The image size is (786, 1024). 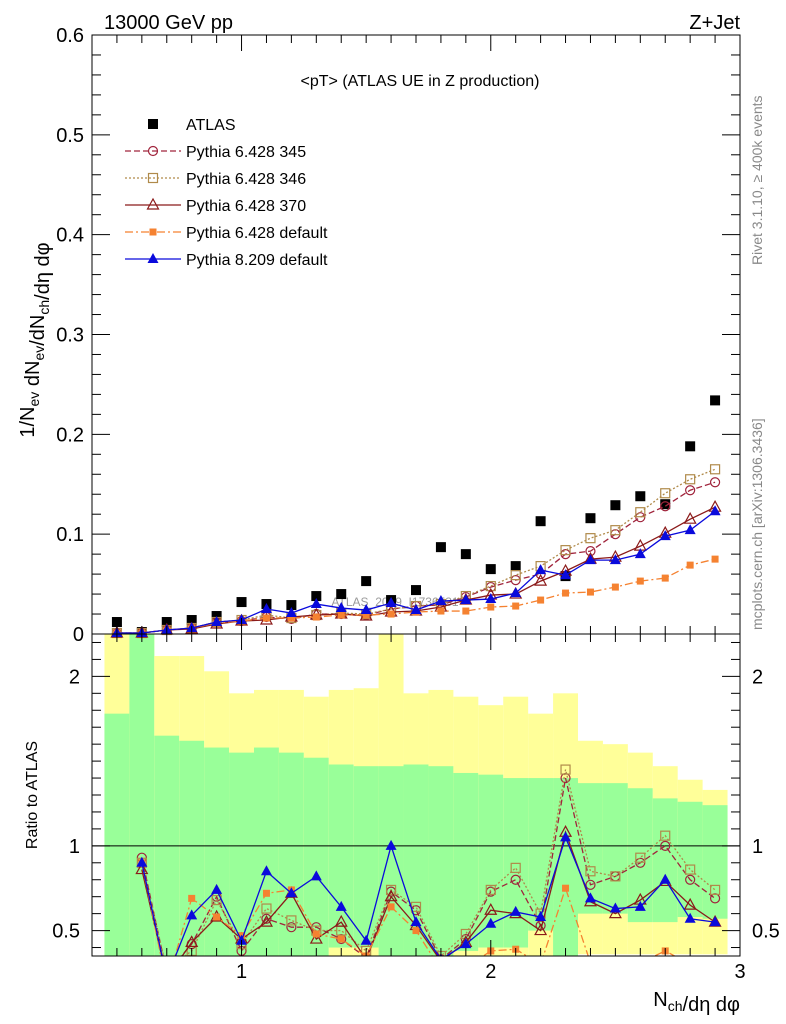 What do you see at coordinates (70, 36) in the screenshot?
I see `main-y-tick-label: 0.6` at bounding box center [70, 36].